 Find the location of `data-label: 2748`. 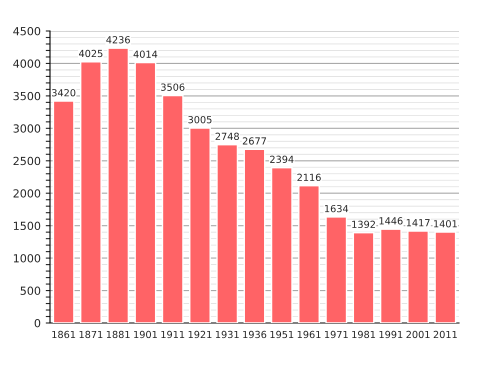

data-label: 2748 is located at coordinates (227, 136).